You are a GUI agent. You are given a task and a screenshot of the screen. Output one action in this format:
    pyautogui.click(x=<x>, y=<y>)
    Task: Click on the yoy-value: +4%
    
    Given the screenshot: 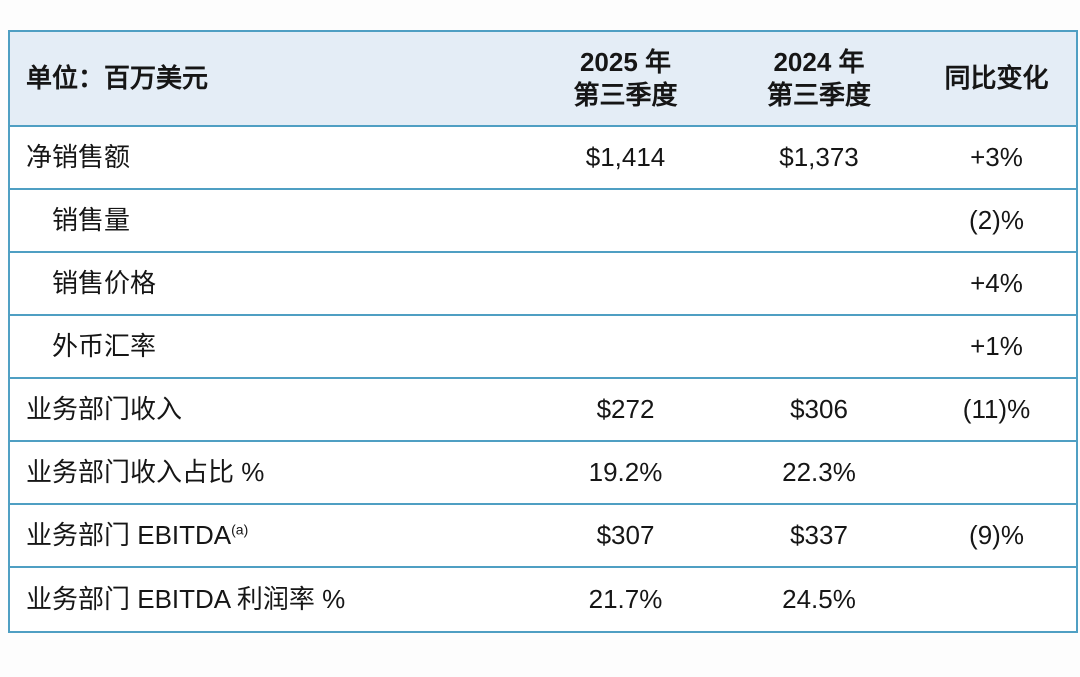 What is the action you would take?
    pyautogui.click(x=996, y=283)
    